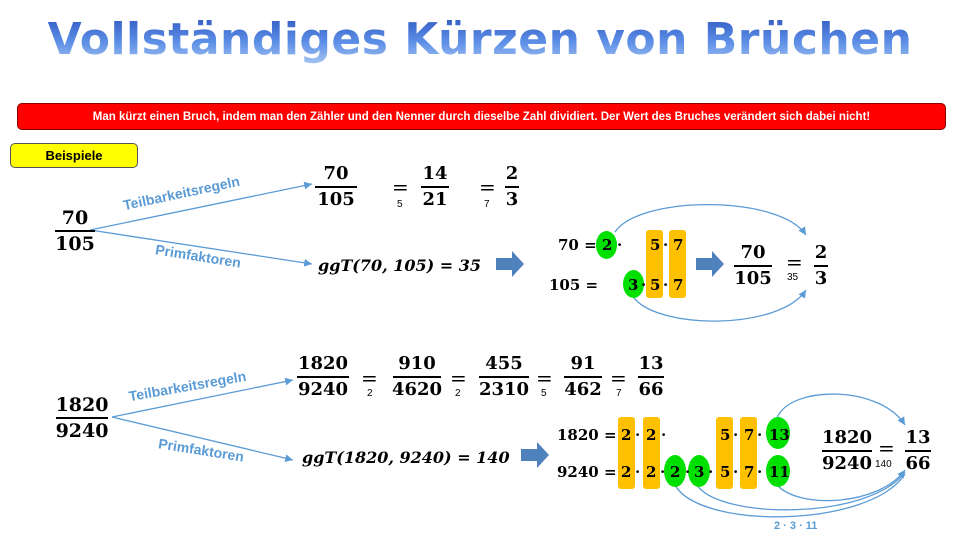 Image resolution: width=960 pixels, height=540 pixels. Describe the element at coordinates (435, 187) in the screenshot. I see `ex1-chain-fraction-2: 14 21` at that location.